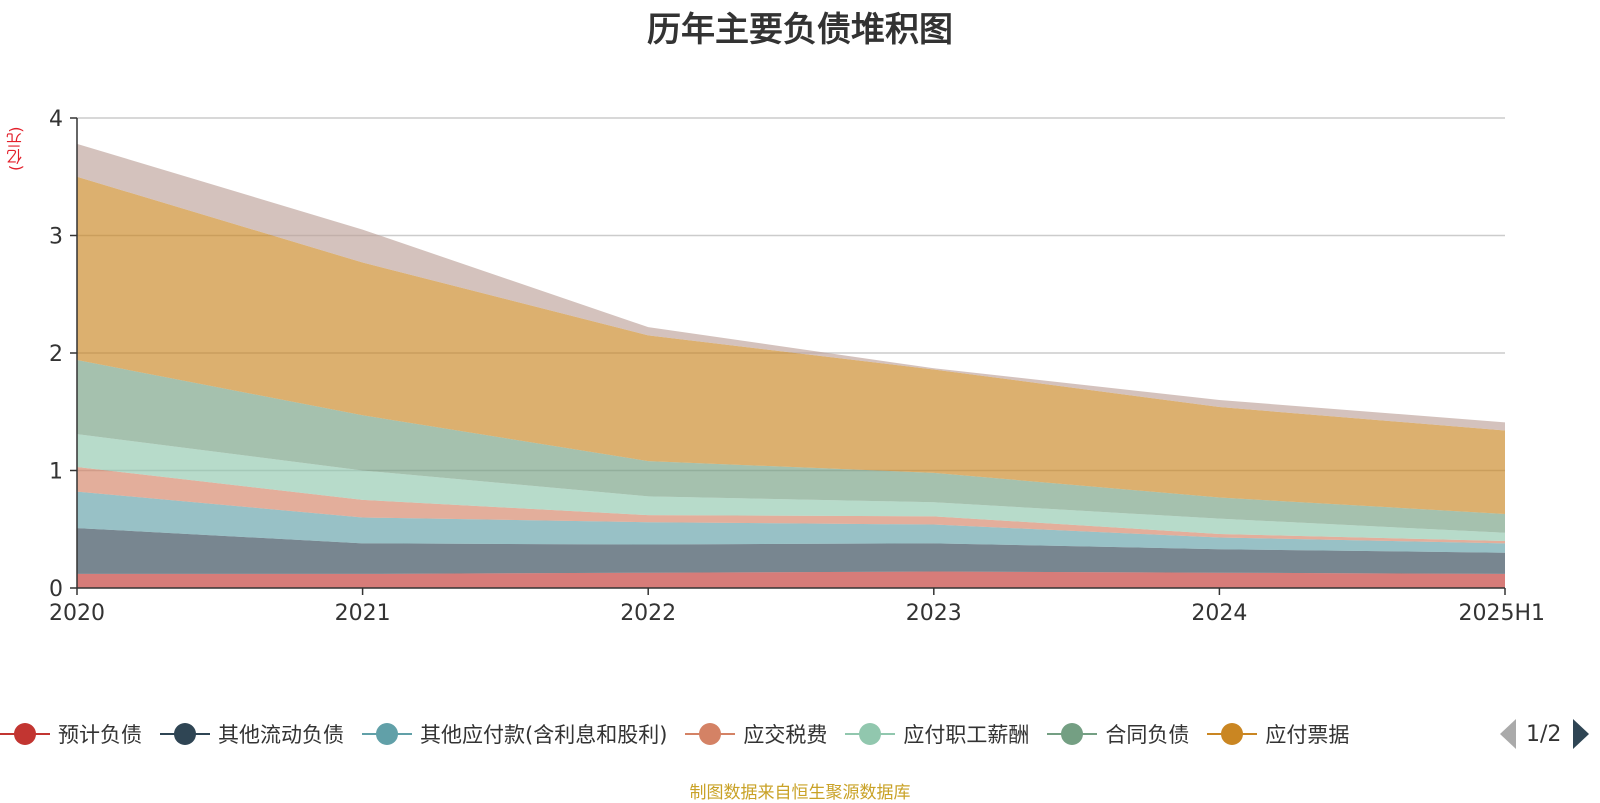 The height and width of the screenshot is (803, 1600). Describe the element at coordinates (56, 237) in the screenshot. I see `y-tick-label: 3` at that location.